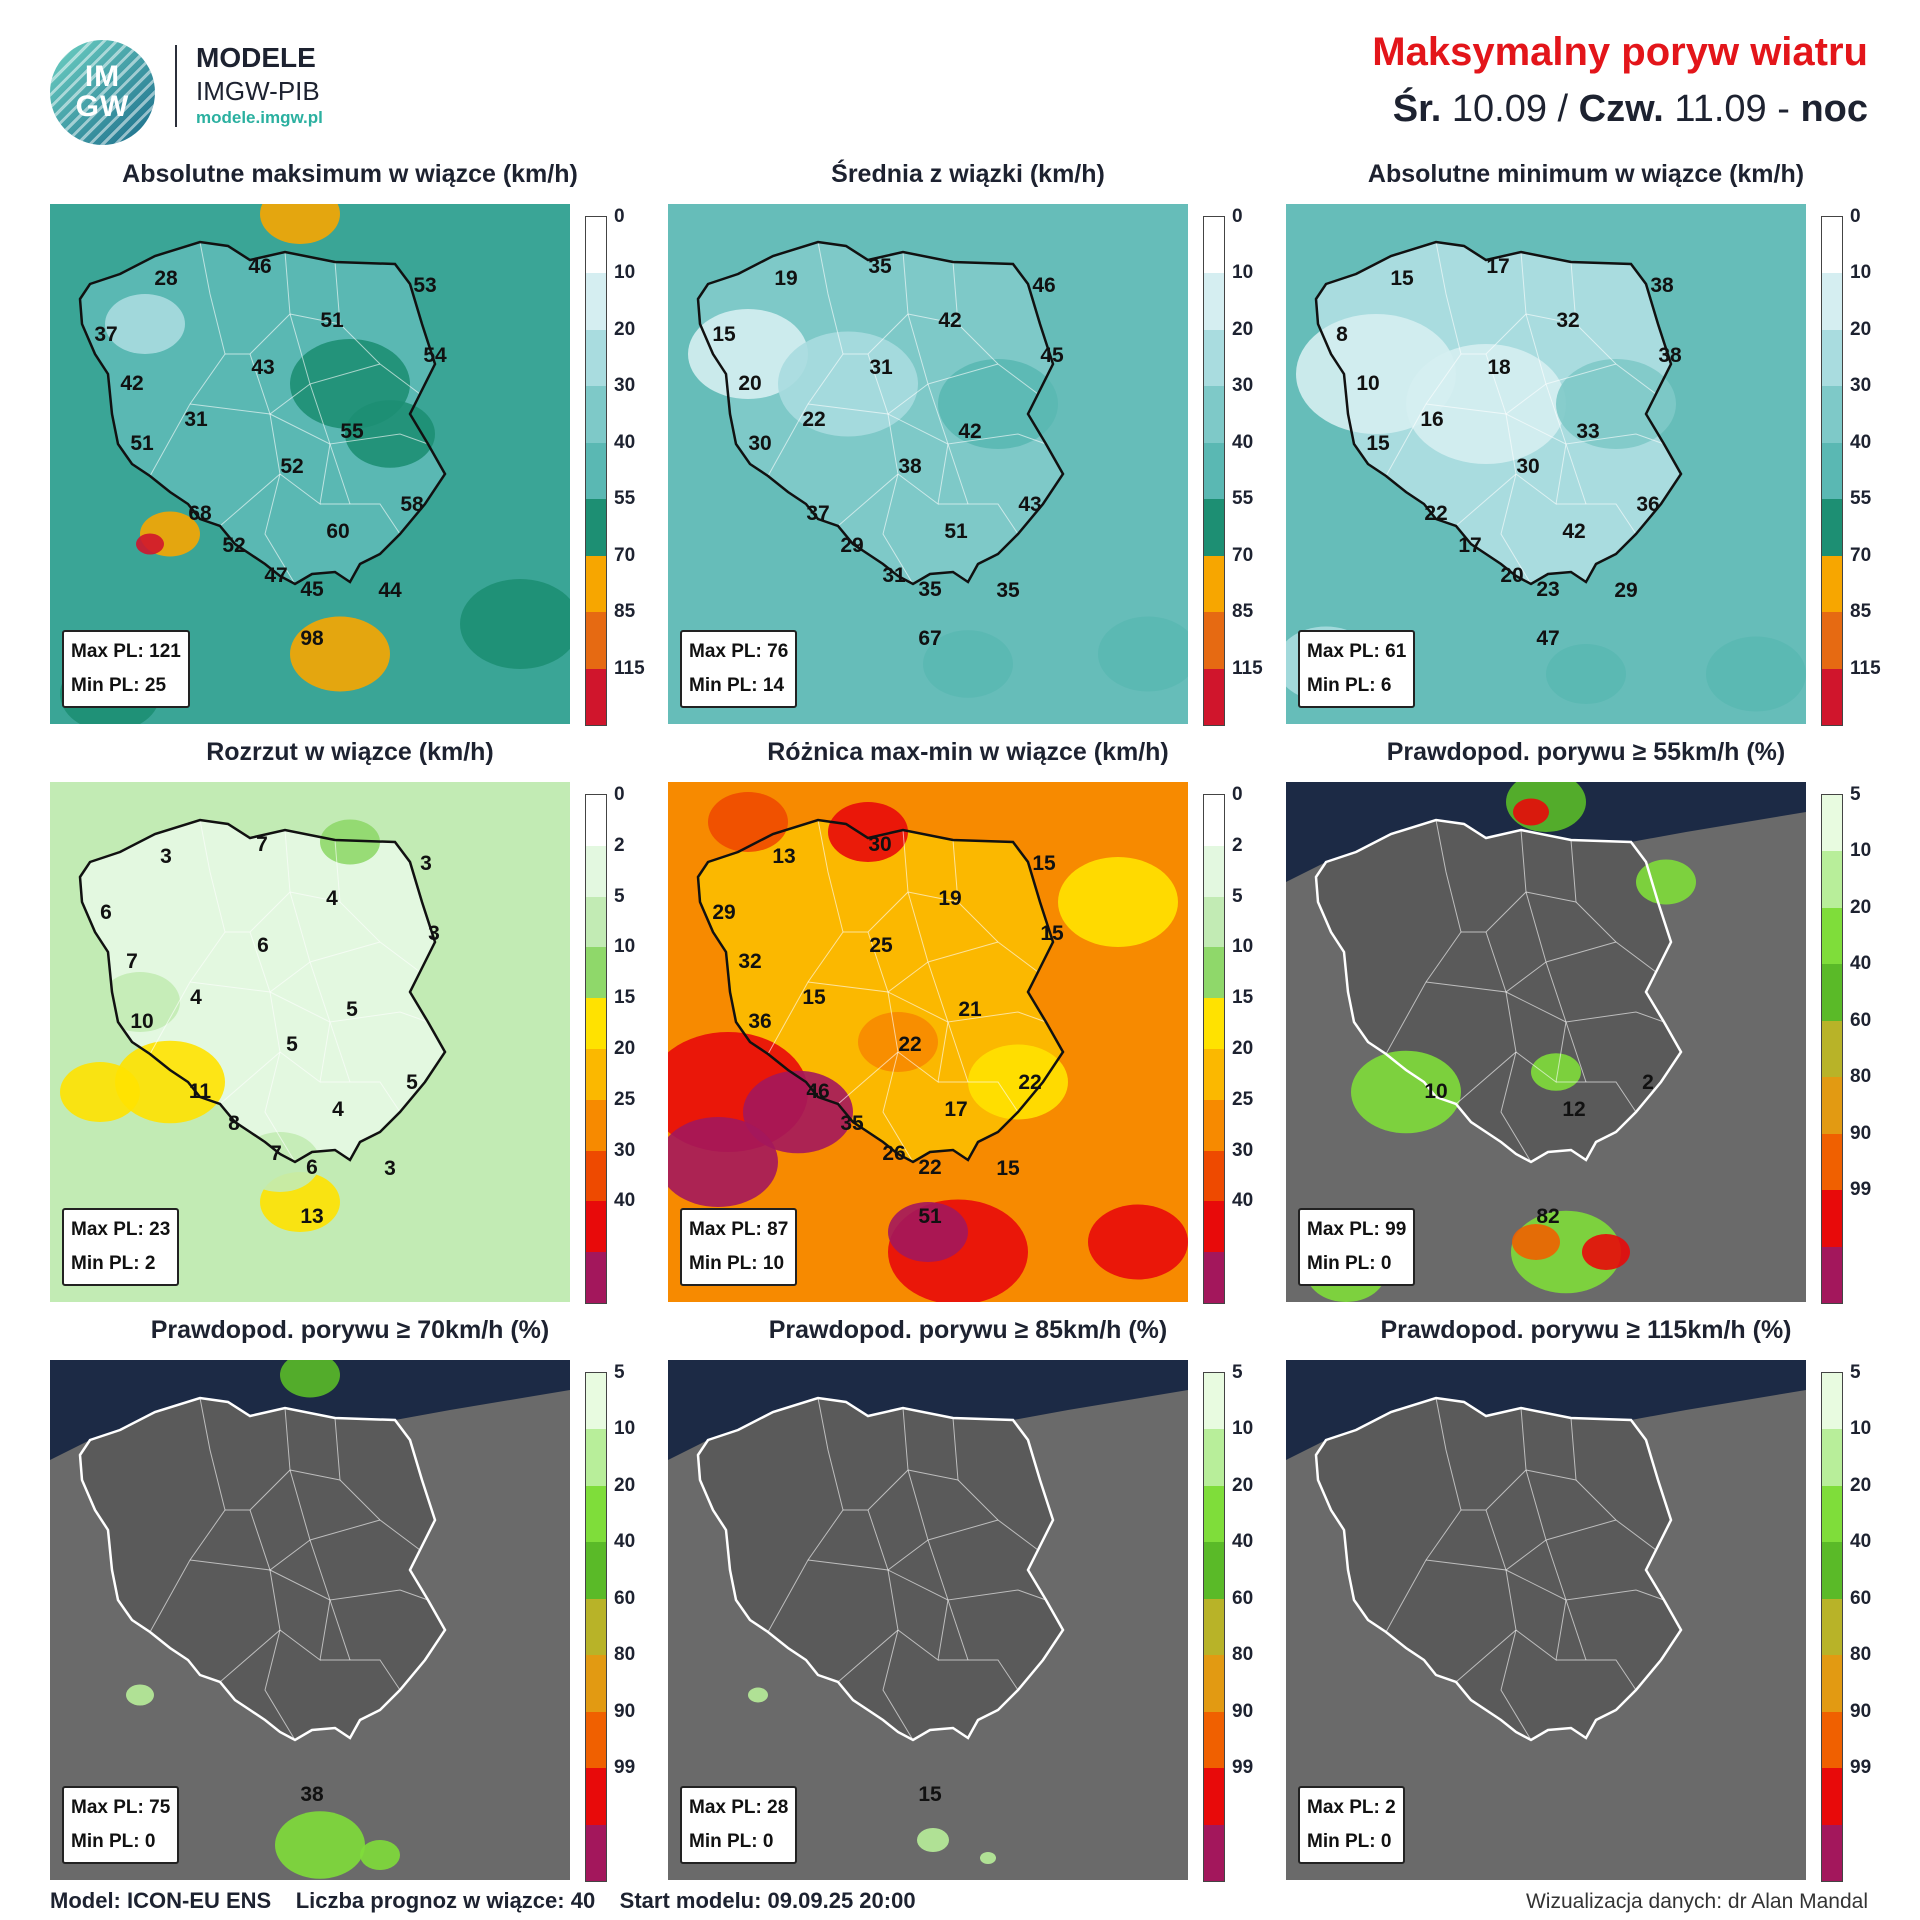 This screenshot has height=1920, width=1920. I want to click on panel-title: Prawdopod. porywu ≥ 70km/h (%), so click(350, 1330).